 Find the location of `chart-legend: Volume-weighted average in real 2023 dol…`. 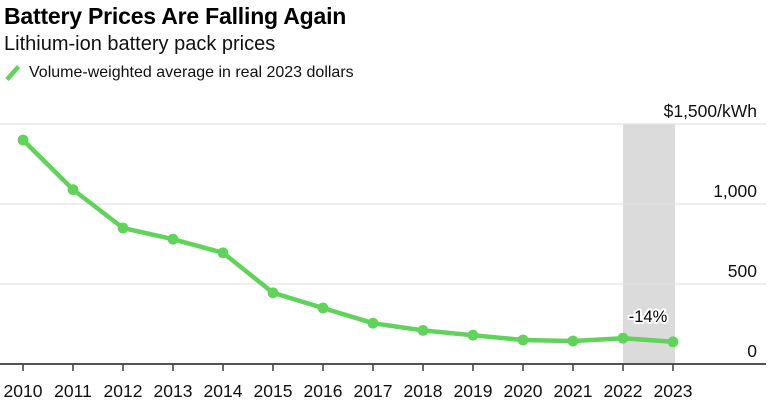

chart-legend: Volume-weighted average in real 2023 dol… is located at coordinates (179, 73).